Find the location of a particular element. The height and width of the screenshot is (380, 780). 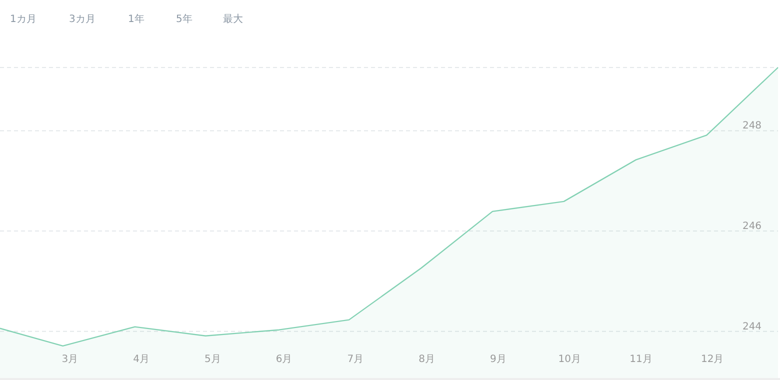

y-tick-label: 248 is located at coordinates (752, 126).